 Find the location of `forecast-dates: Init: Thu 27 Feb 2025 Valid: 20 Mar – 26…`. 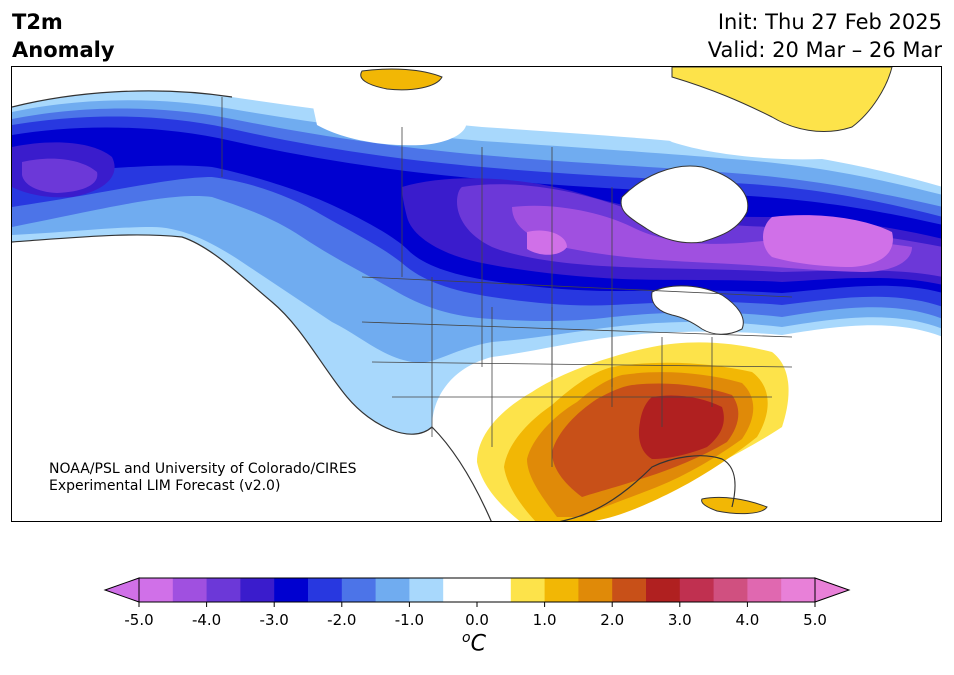

forecast-dates: Init: Thu 27 Feb 2025 Valid: 20 Mar – 26… is located at coordinates (825, 36).